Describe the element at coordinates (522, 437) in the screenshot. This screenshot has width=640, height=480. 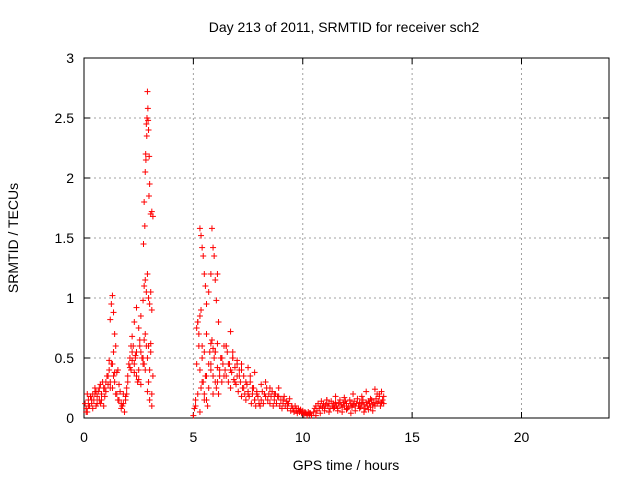
I see `x-tick-label: 20` at that location.